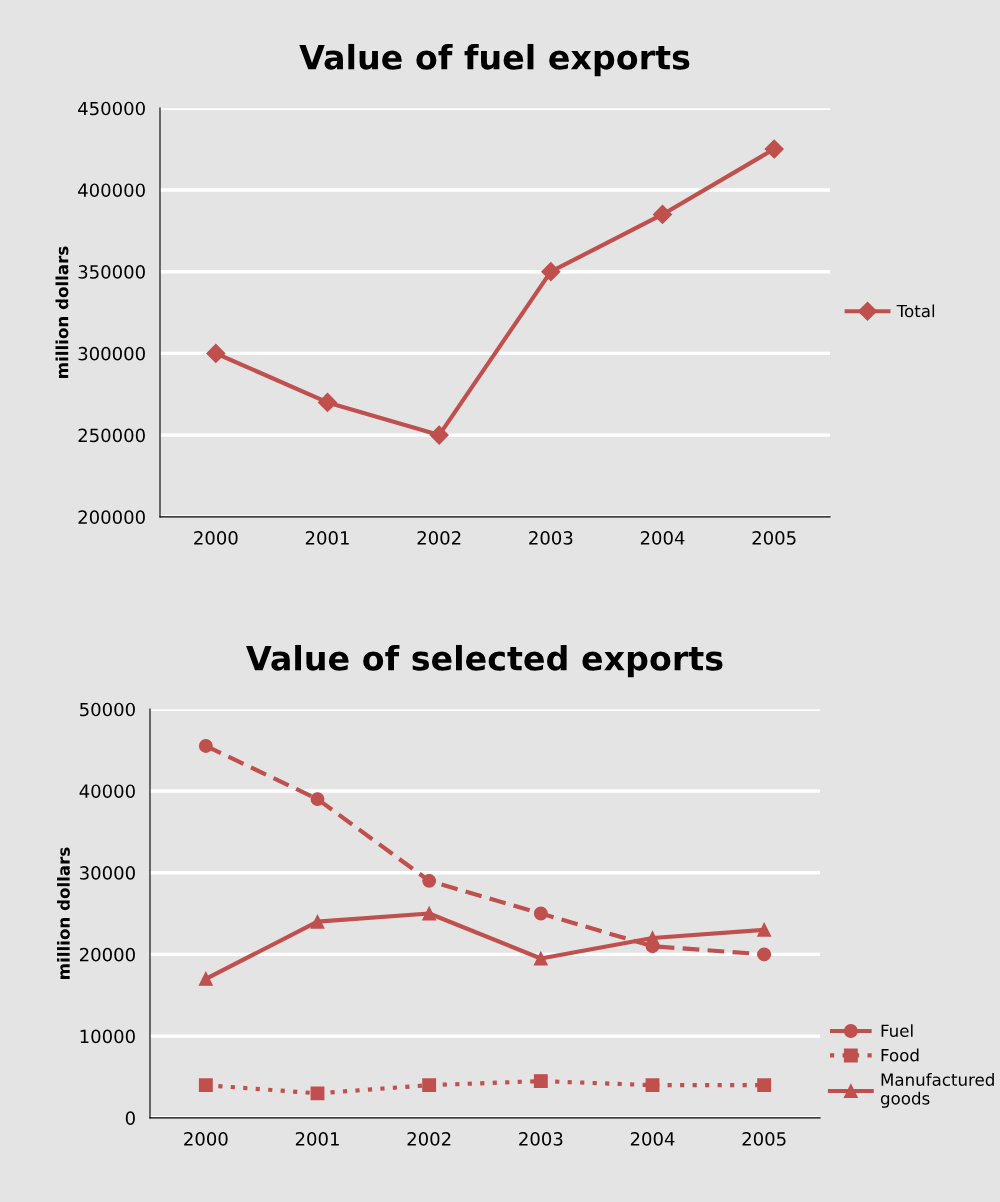 This screenshot has height=1202, width=1000. I want to click on legend-label: Total, so click(915, 311).